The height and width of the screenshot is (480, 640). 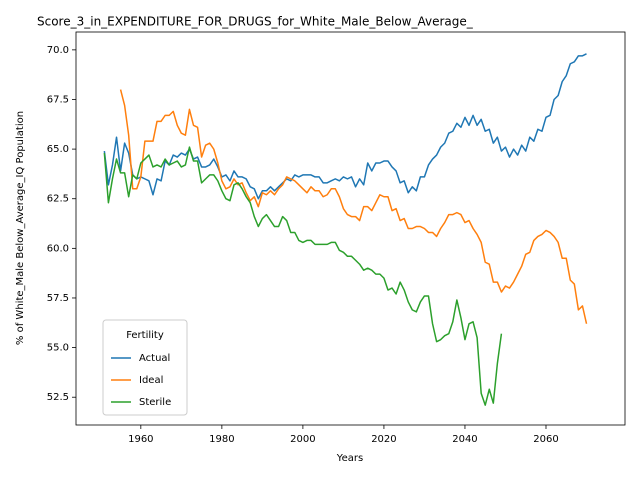 I want to click on x-tick-label: 2040, so click(x=464, y=439).